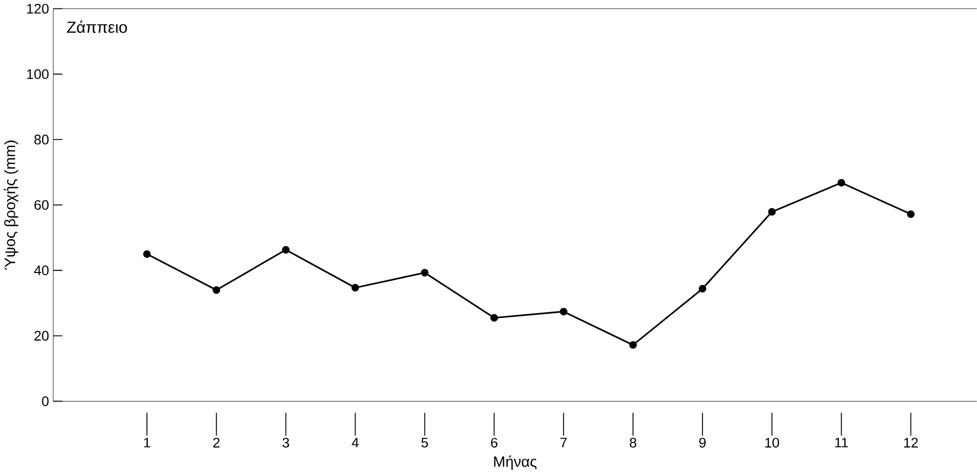 The width and height of the screenshot is (977, 474). Describe the element at coordinates (41, 205) in the screenshot. I see `y-tick-label: 60` at that location.